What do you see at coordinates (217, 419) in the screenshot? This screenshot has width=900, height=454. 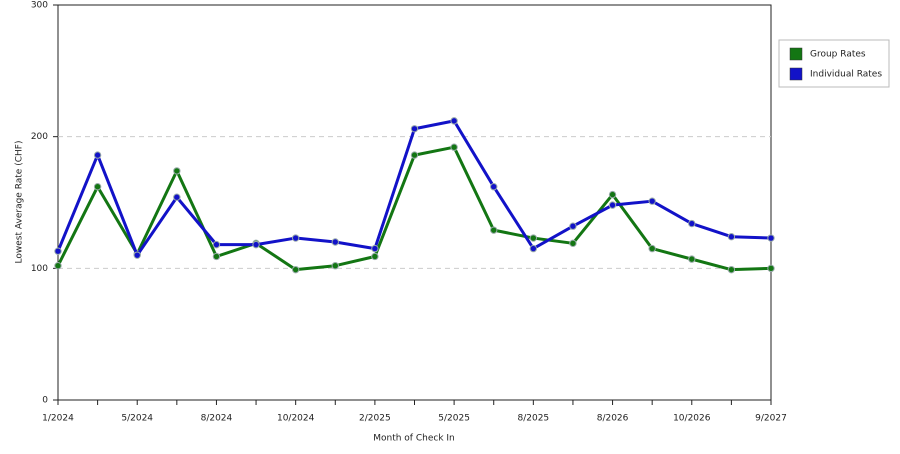 I see `x-tick-label: 8/2024` at bounding box center [217, 419].